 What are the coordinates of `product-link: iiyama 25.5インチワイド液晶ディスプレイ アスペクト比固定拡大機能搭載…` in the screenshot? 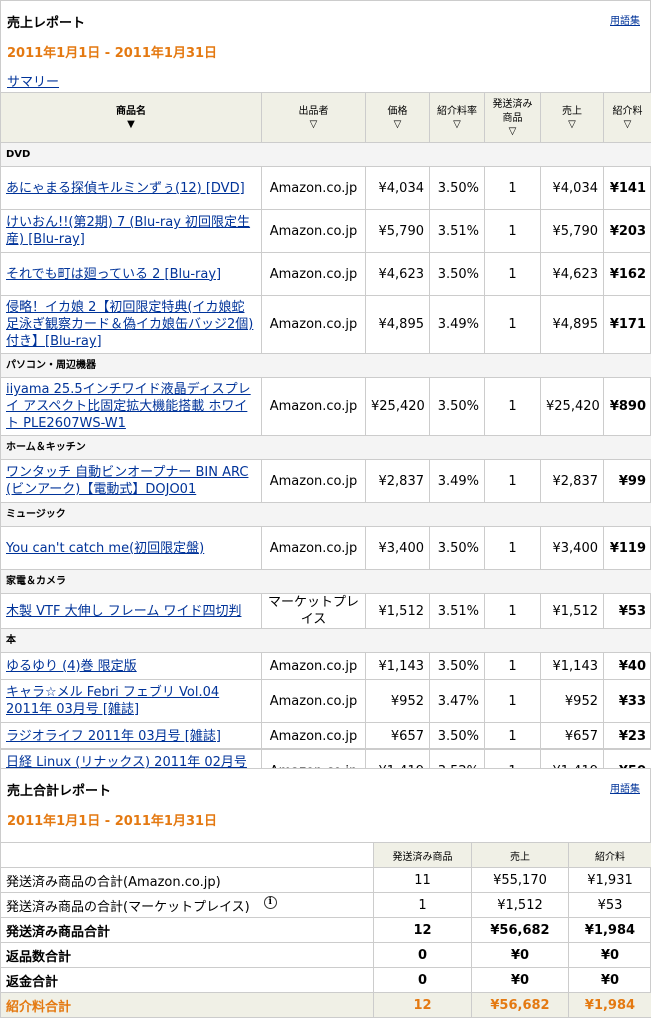 It's located at (128, 406).